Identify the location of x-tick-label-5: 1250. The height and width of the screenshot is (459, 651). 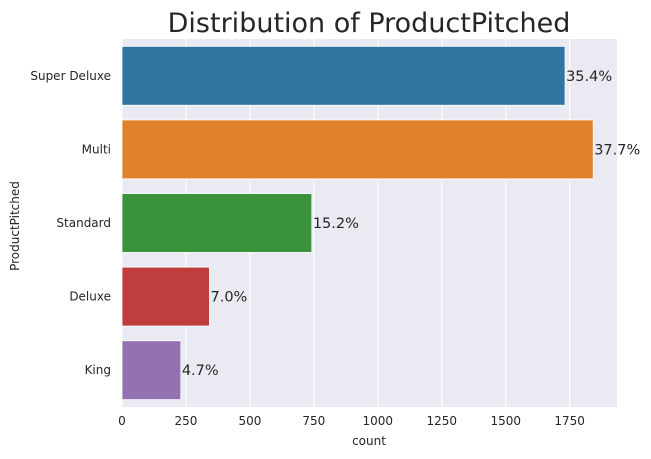
(441, 421).